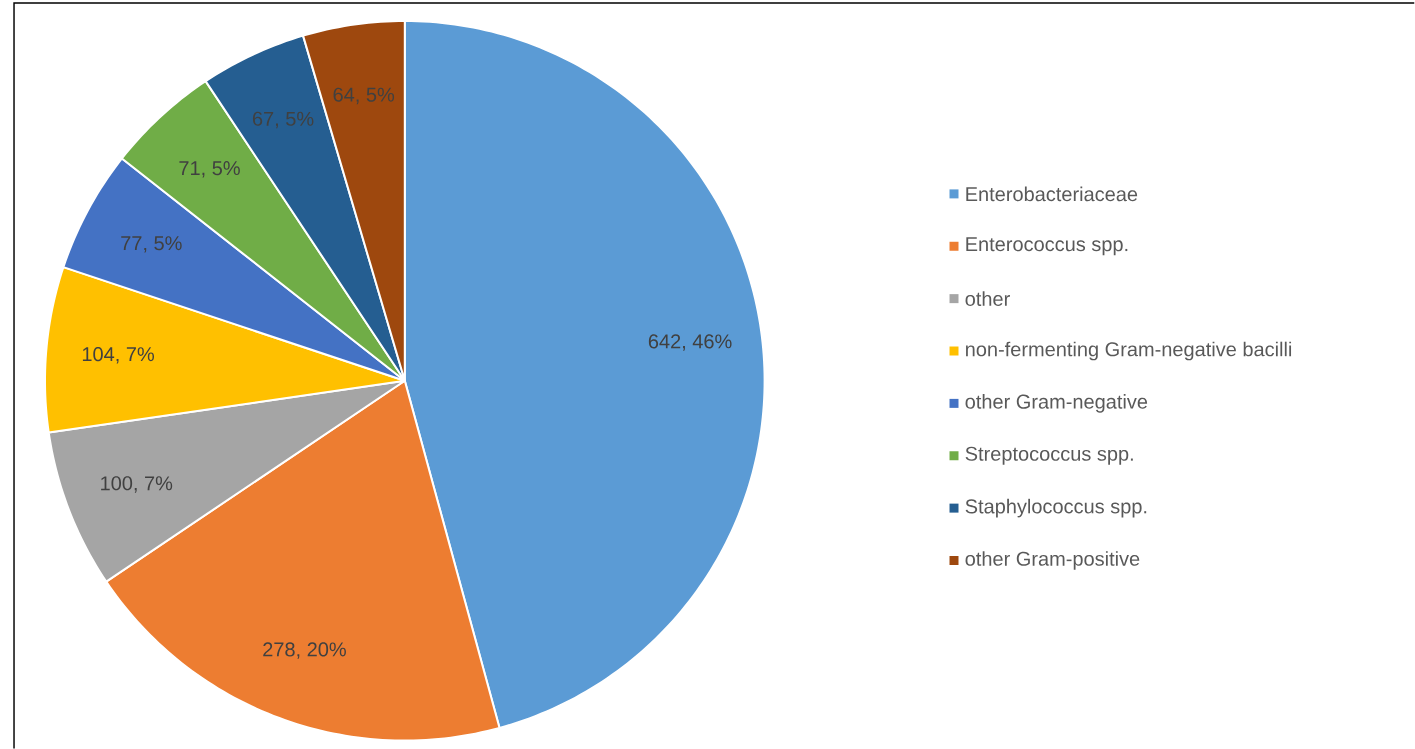  What do you see at coordinates (304, 650) in the screenshot?
I see `data-label: 278, 20%` at bounding box center [304, 650].